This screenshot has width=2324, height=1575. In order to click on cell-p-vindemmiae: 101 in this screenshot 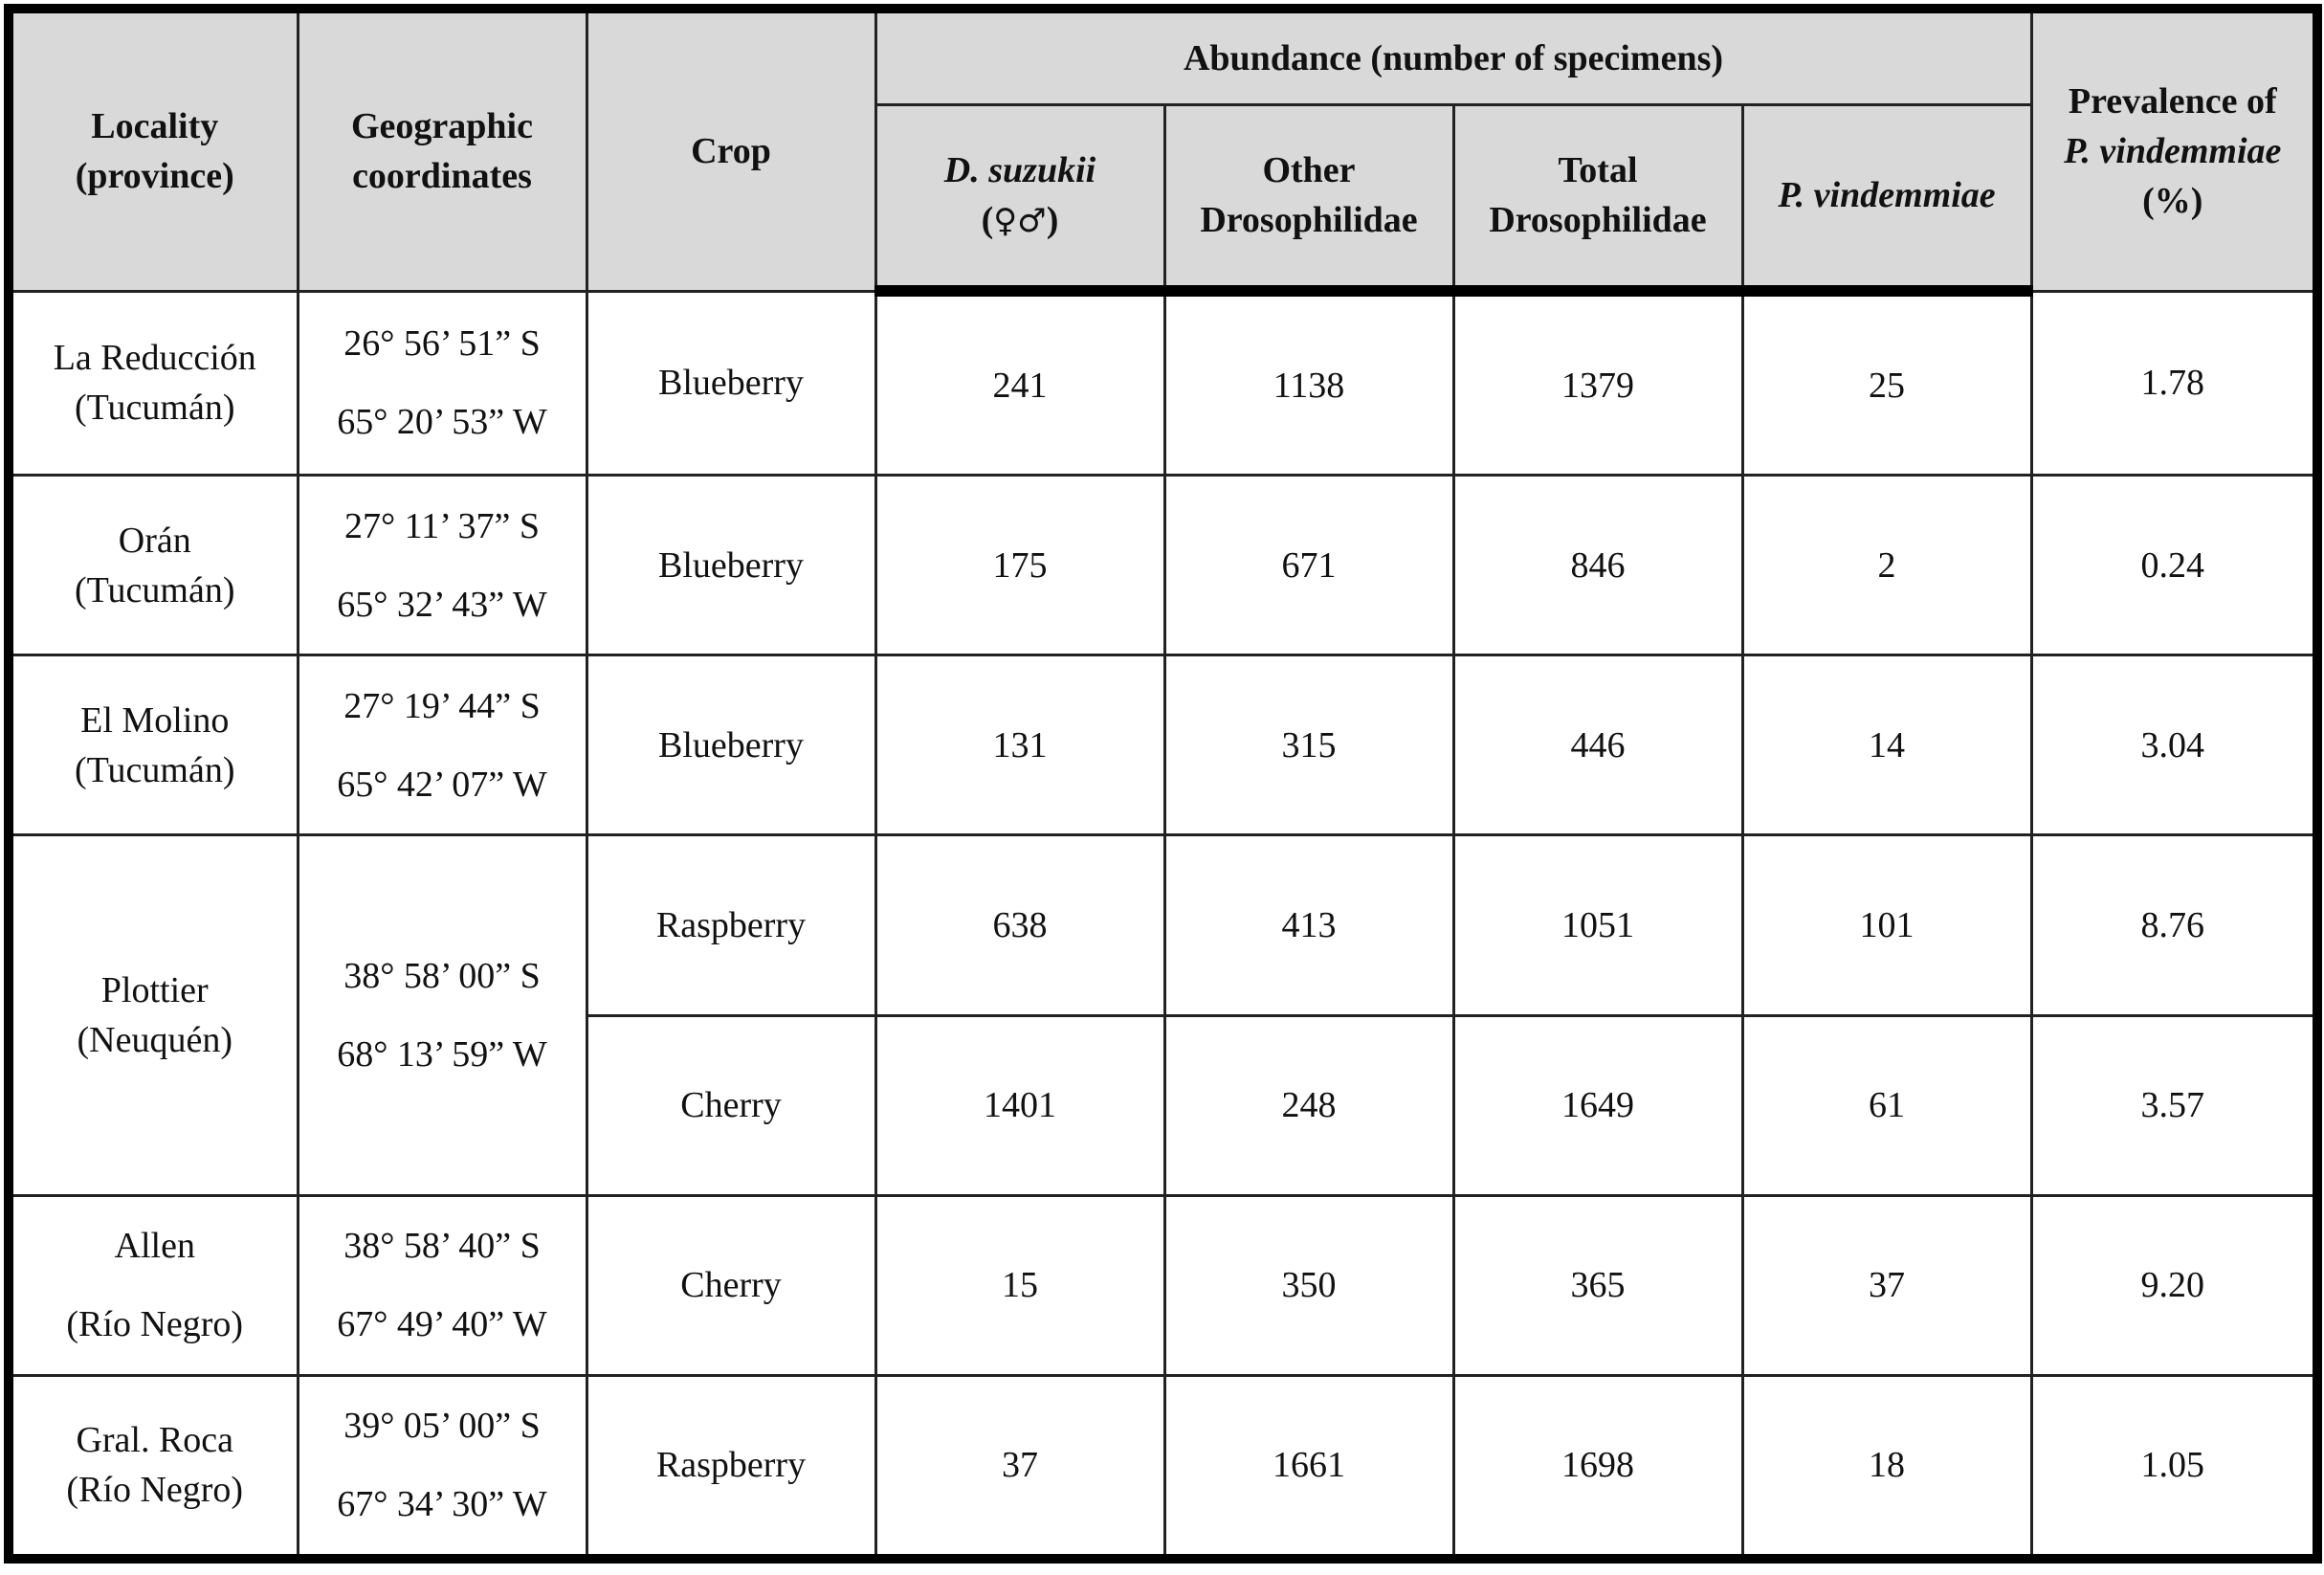, I will do `click(1886, 925)`.